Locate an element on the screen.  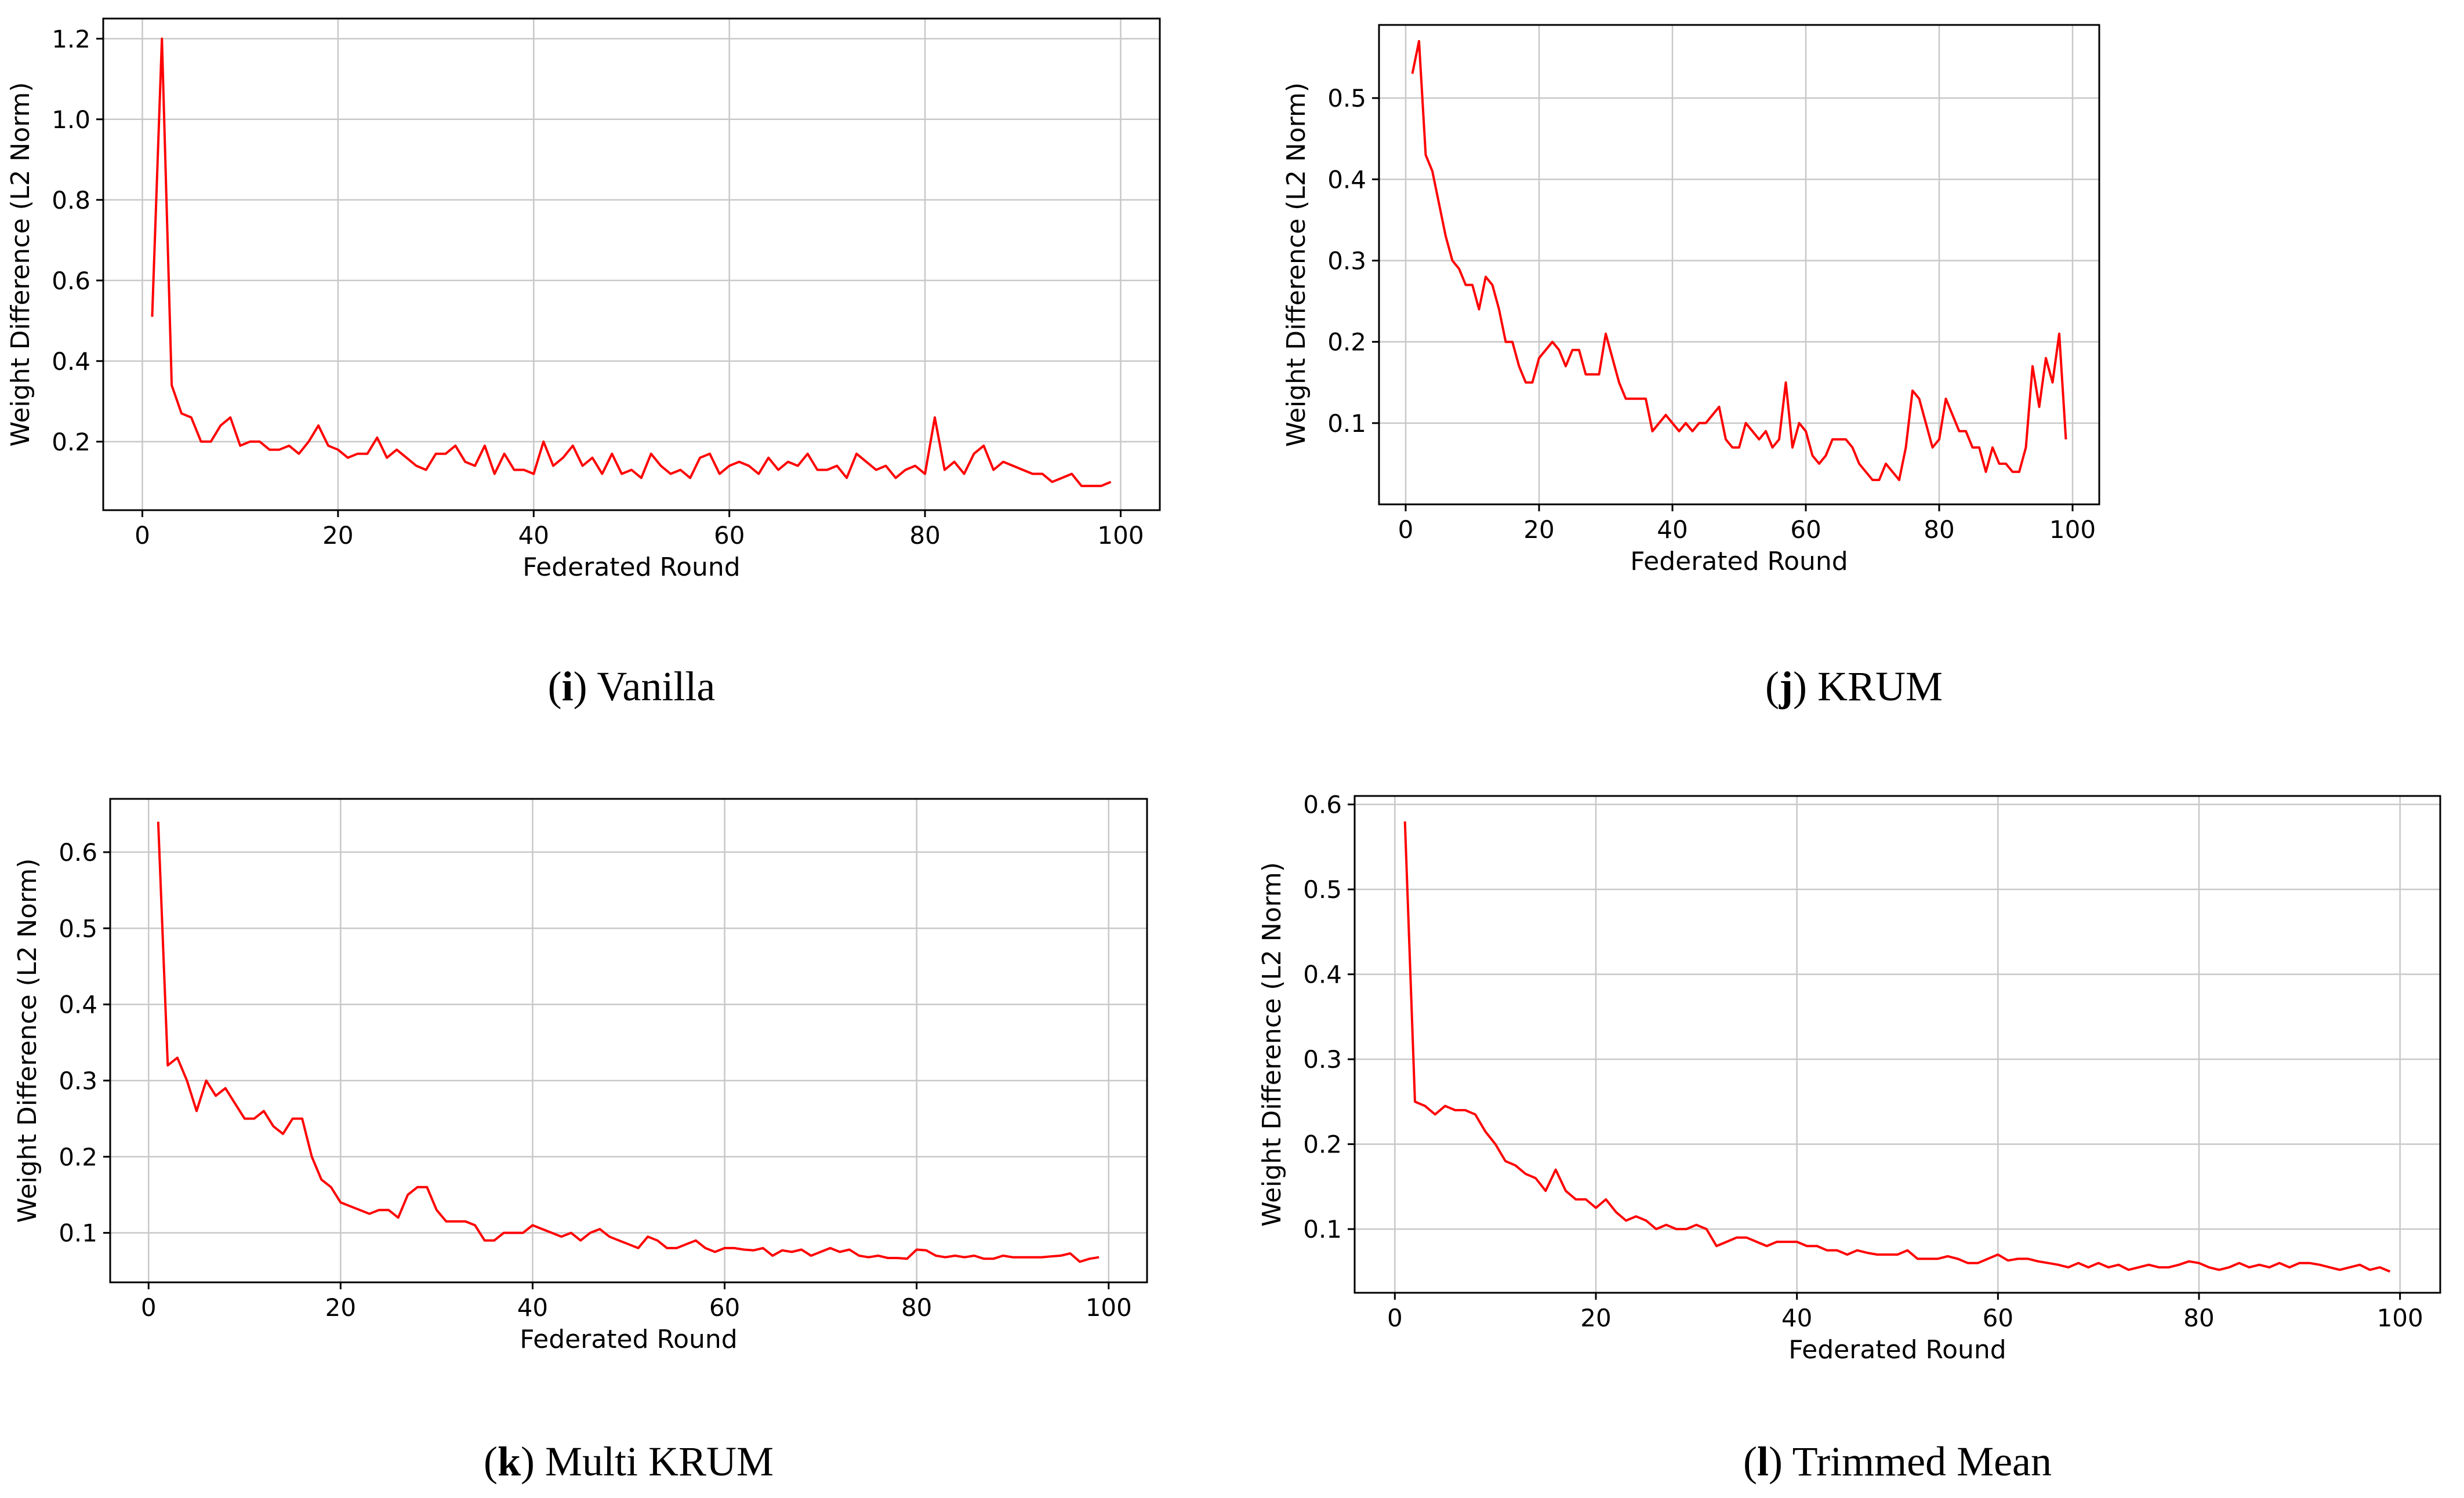
caption-title: KRUM is located at coordinates (1880, 687).